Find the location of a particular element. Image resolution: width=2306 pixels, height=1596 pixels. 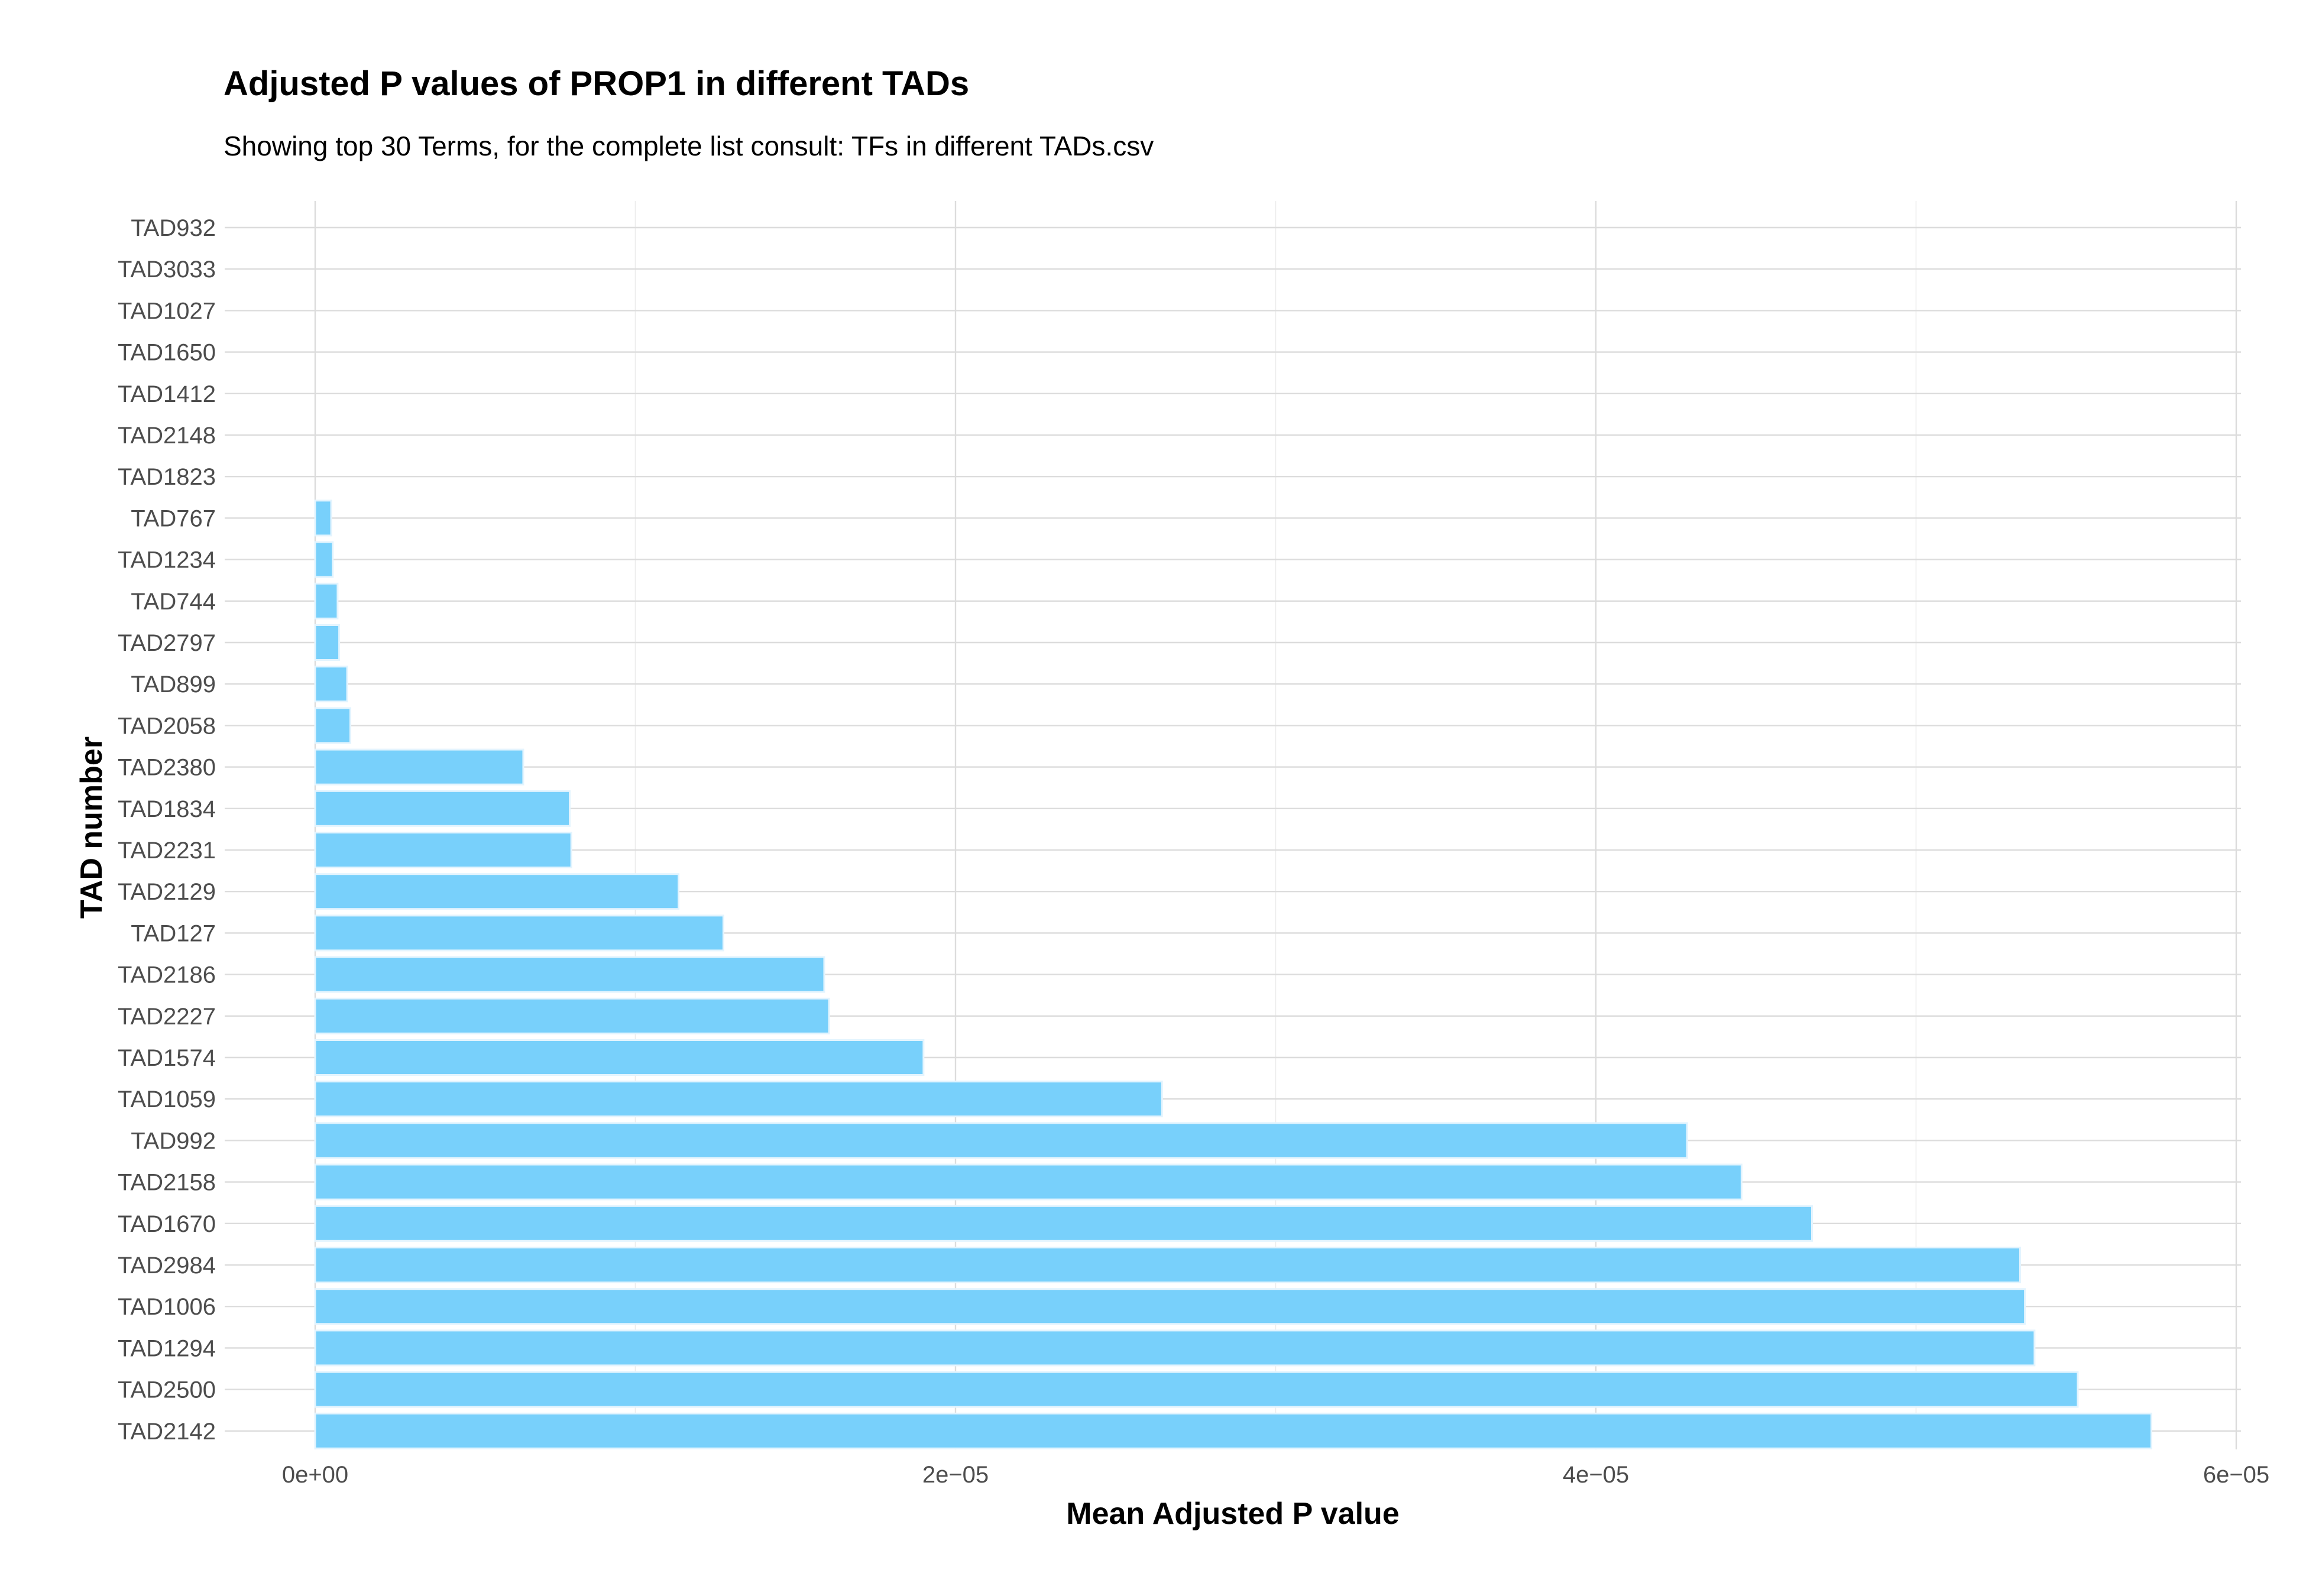

bar-tad1670 is located at coordinates (1063, 1223).